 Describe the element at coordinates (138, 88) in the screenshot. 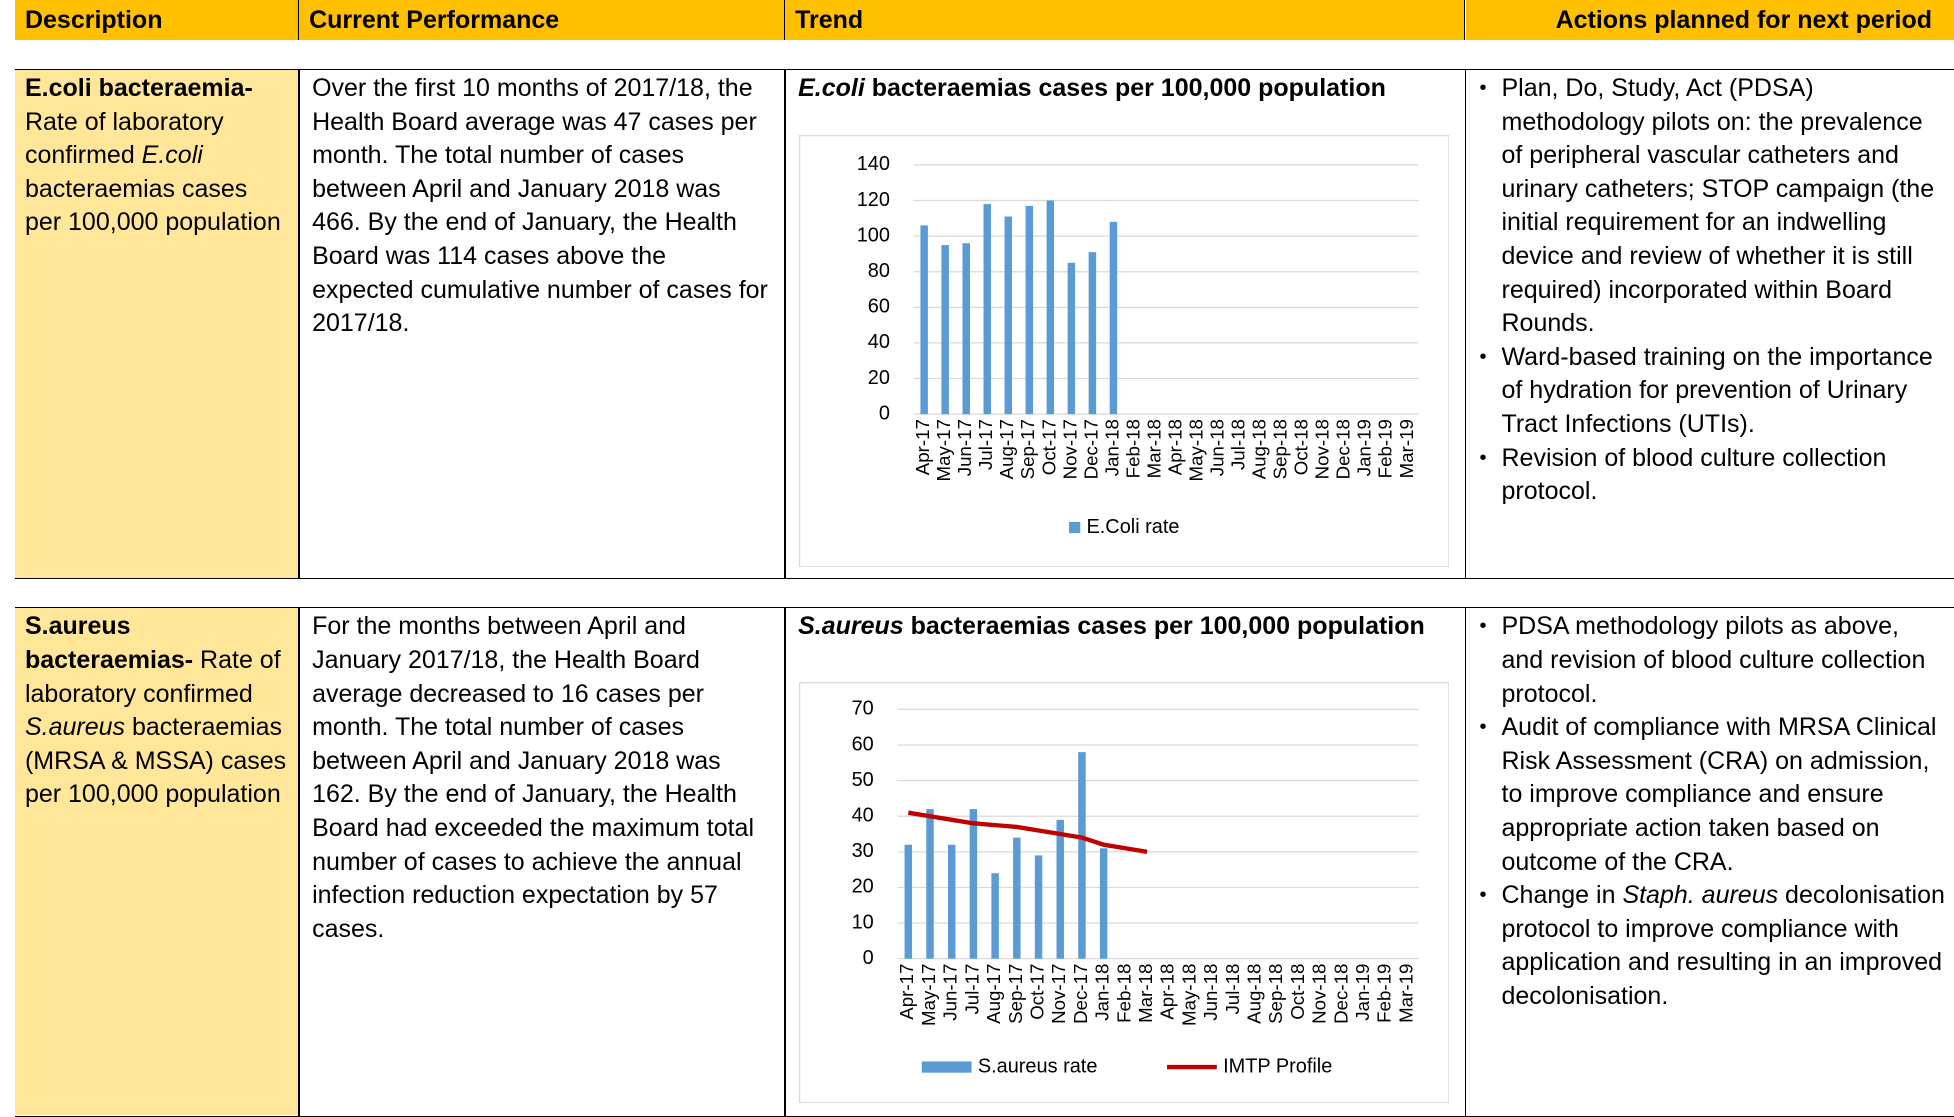

I see `text-run: E.coli bacteraemia-` at that location.